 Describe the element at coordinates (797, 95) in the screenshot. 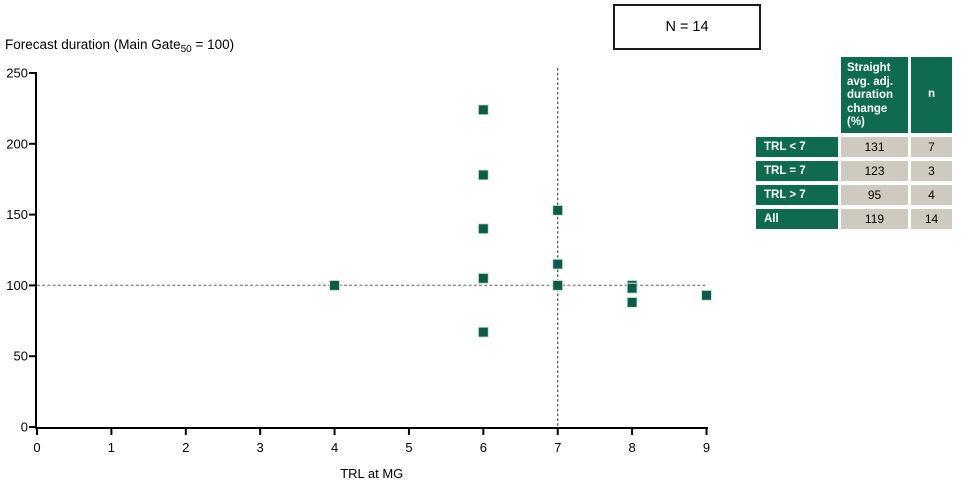

I see `table-header-blank-cell` at that location.